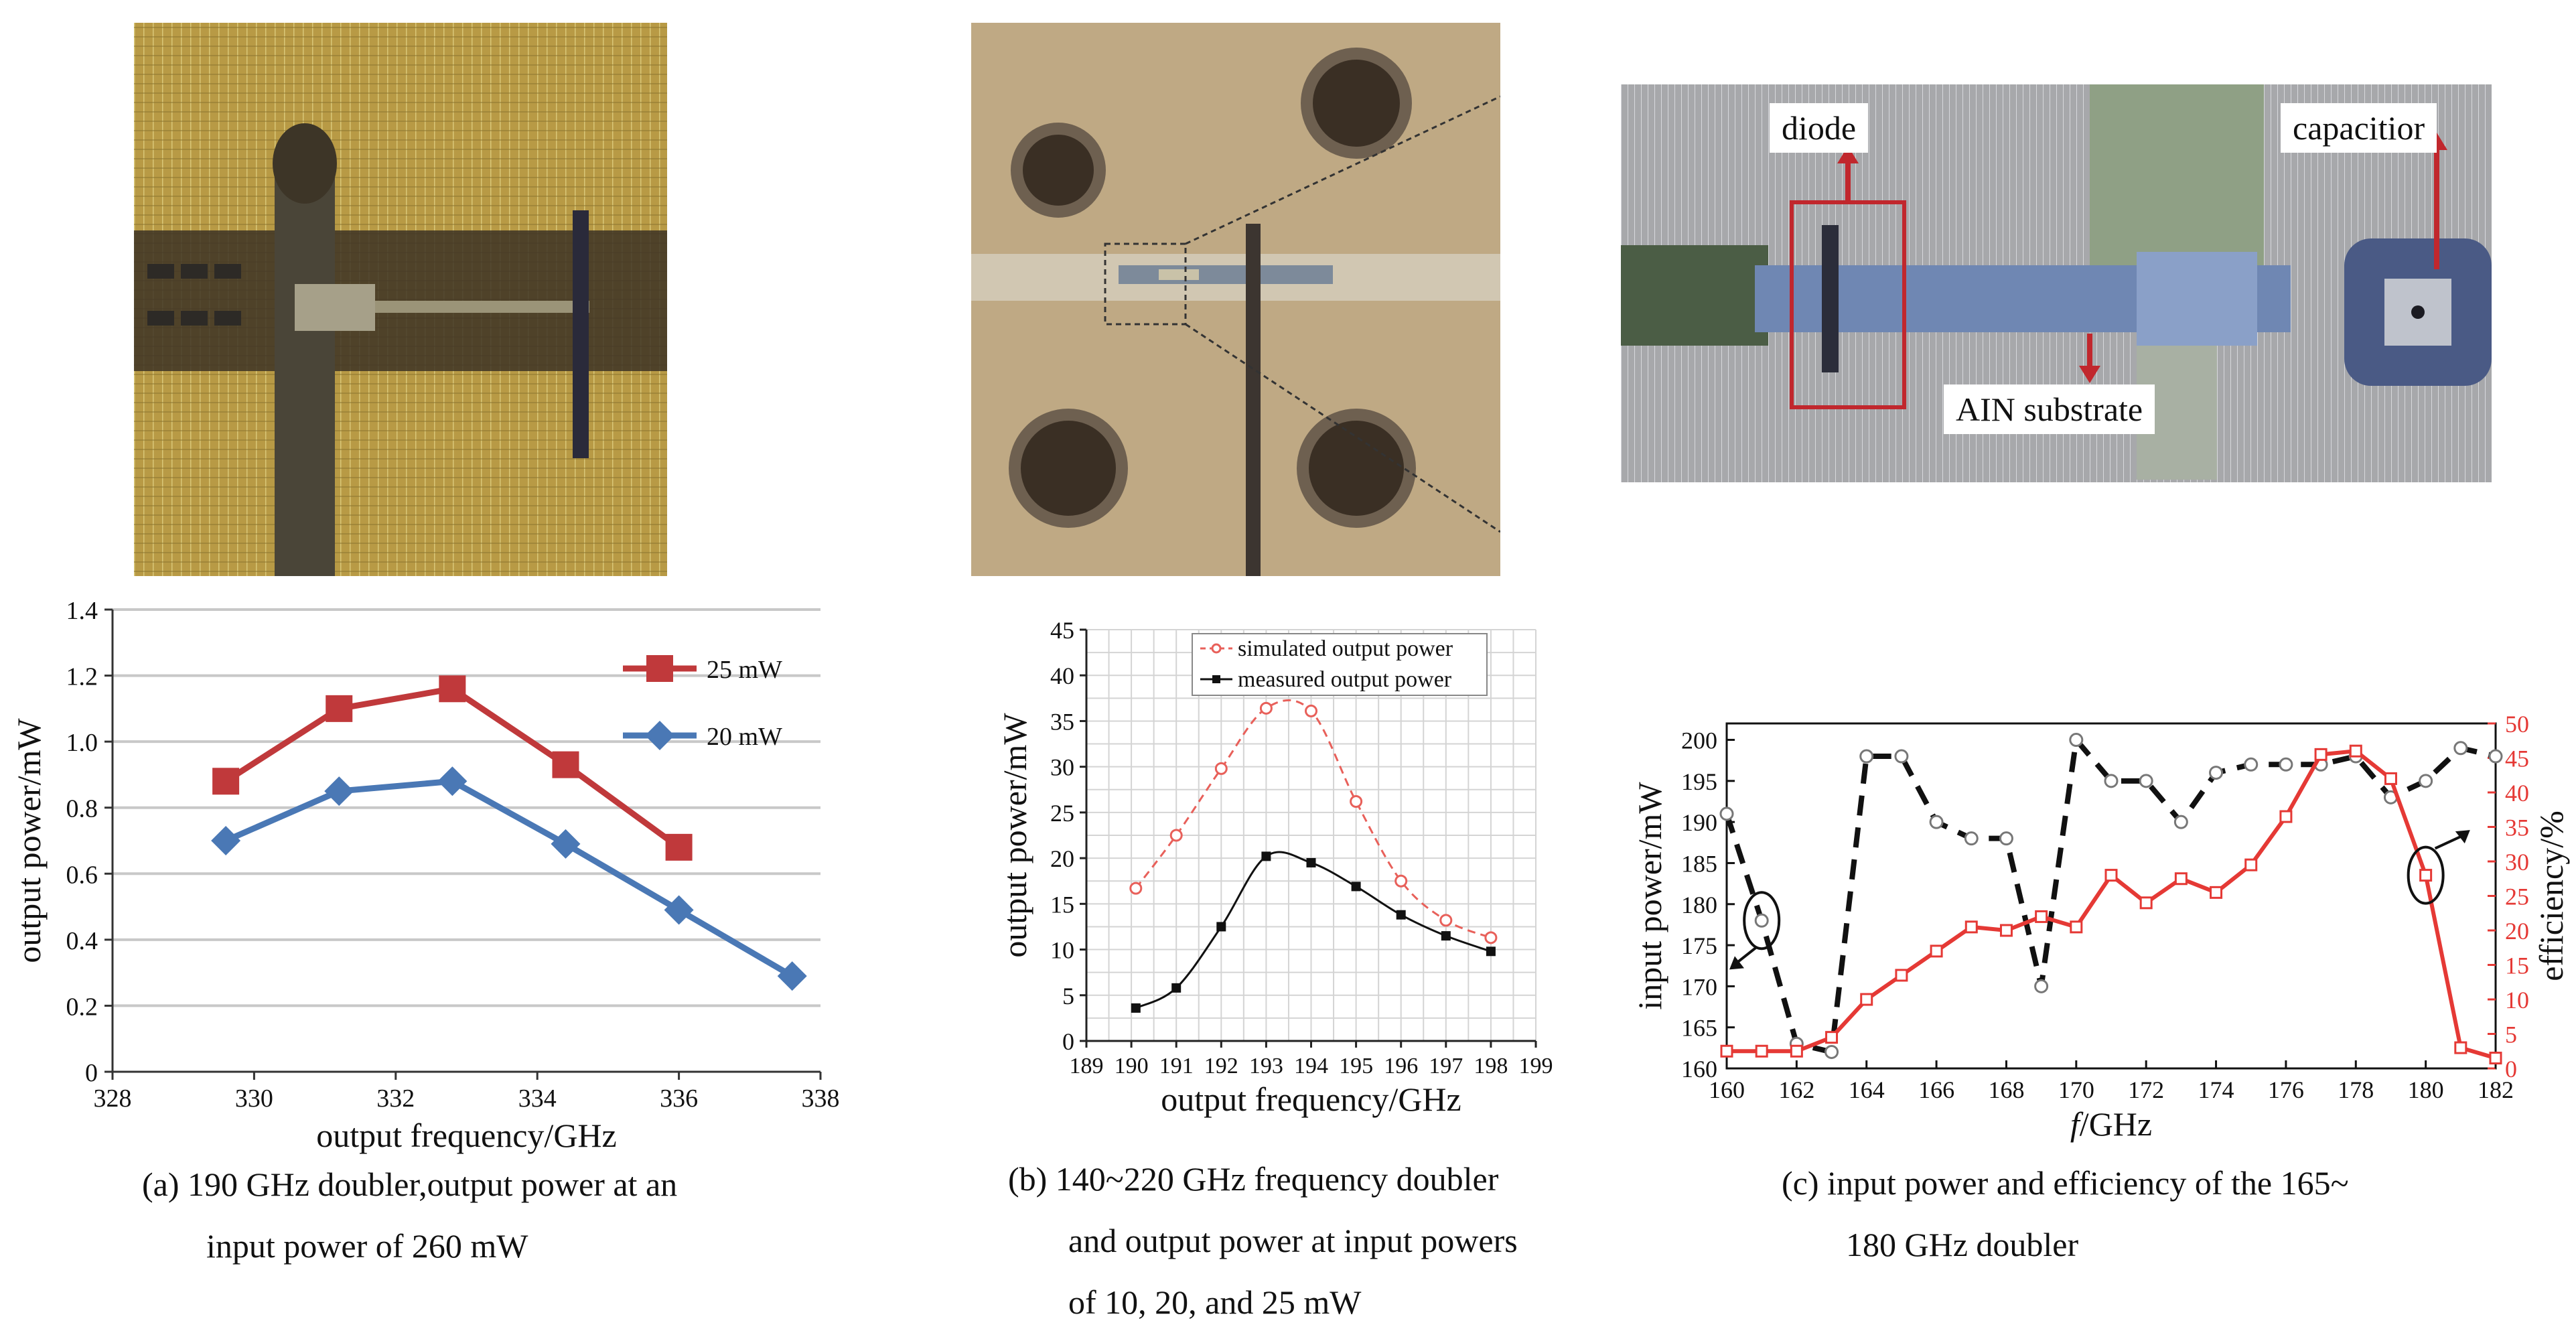 Image resolution: width=2576 pixels, height=1333 pixels. Describe the element at coordinates (2517, 759) in the screenshot. I see `y2-tick-label-c-9: 45` at that location.